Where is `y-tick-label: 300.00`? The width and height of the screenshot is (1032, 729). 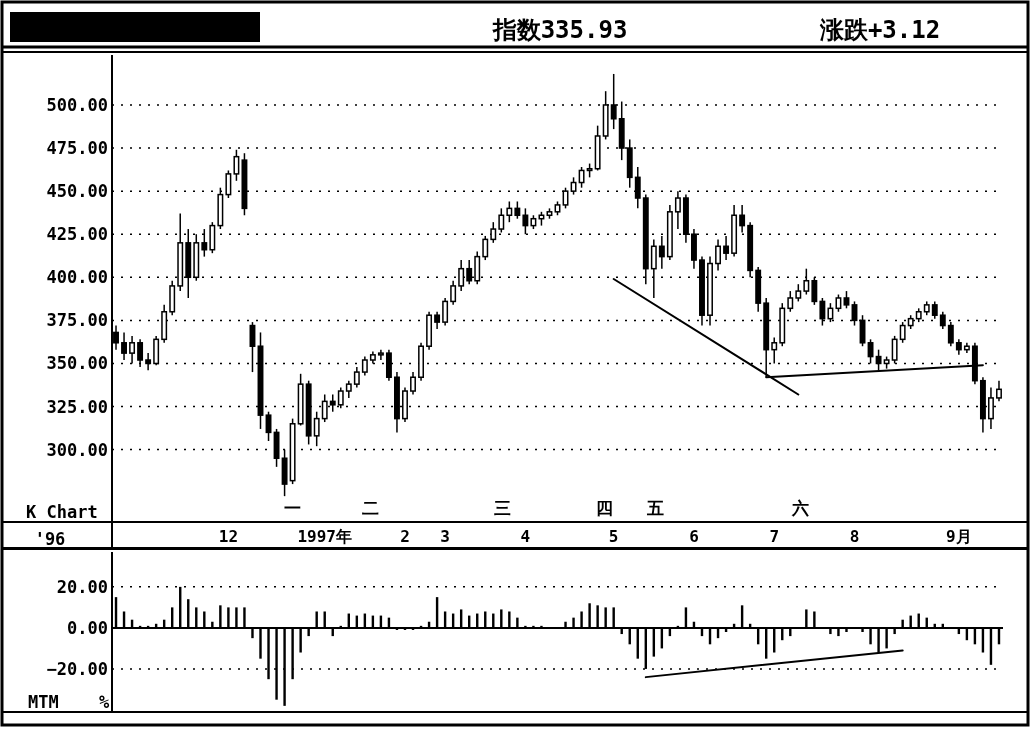 y-tick-label: 300.00 is located at coordinates (77, 449).